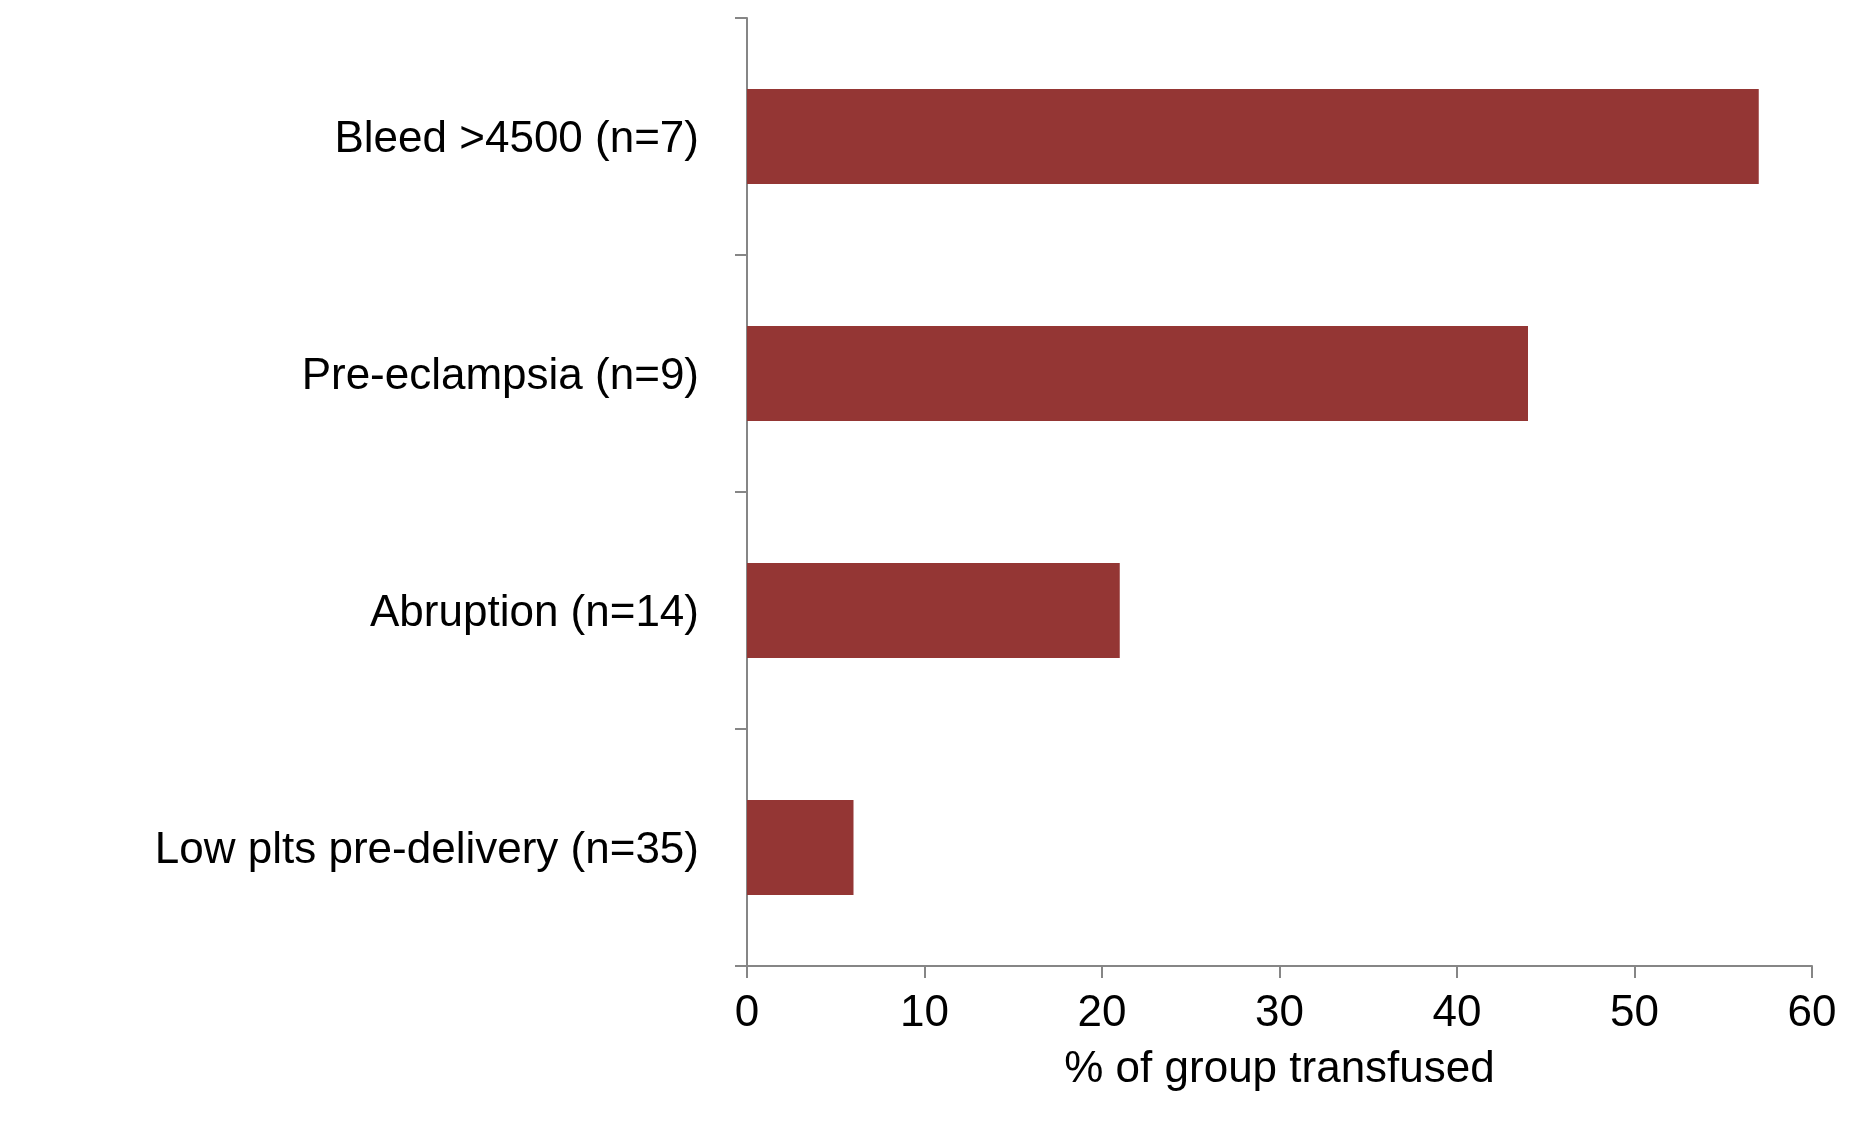  Describe the element at coordinates (1102, 1010) in the screenshot. I see `x-tick-label: 20` at that location.